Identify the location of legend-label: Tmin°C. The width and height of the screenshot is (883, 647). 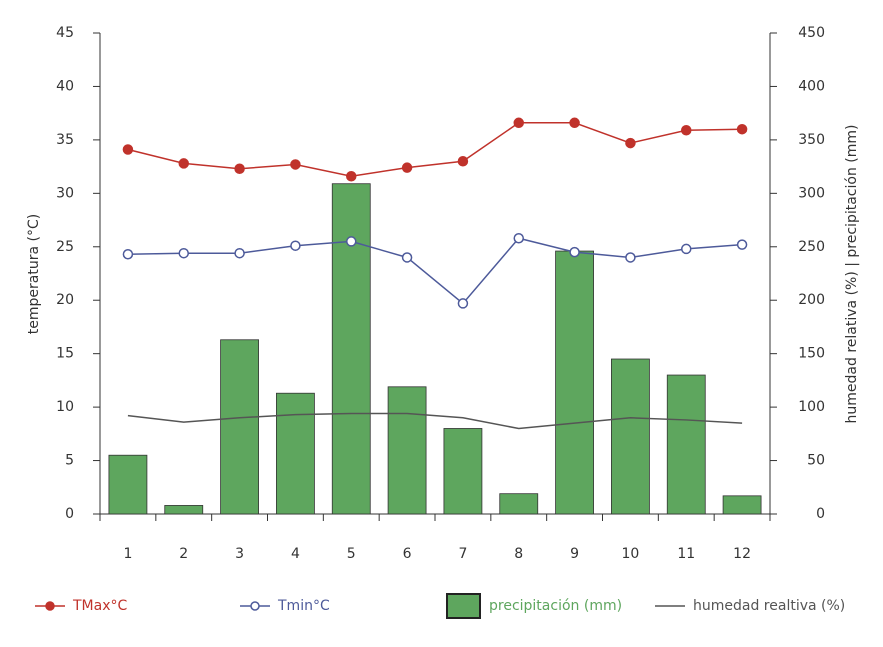
(303, 606).